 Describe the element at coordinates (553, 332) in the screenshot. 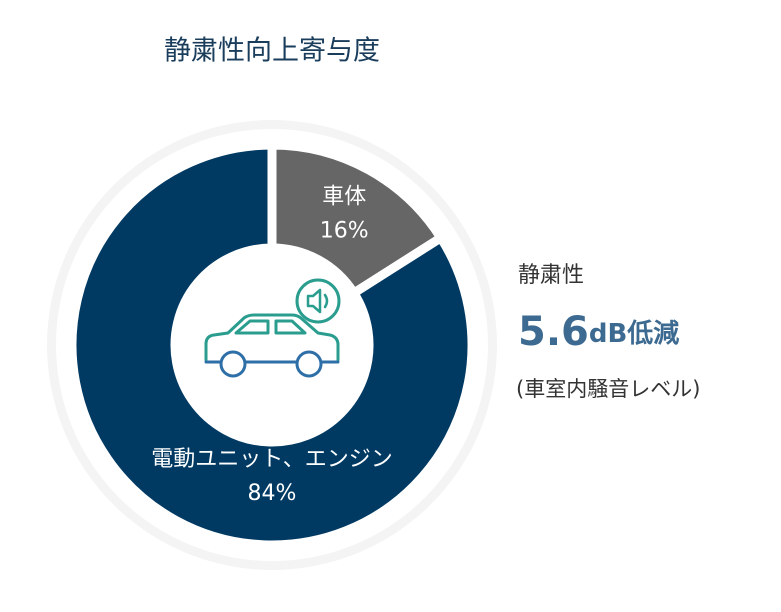

I see `annotation-number: 5.6` at that location.